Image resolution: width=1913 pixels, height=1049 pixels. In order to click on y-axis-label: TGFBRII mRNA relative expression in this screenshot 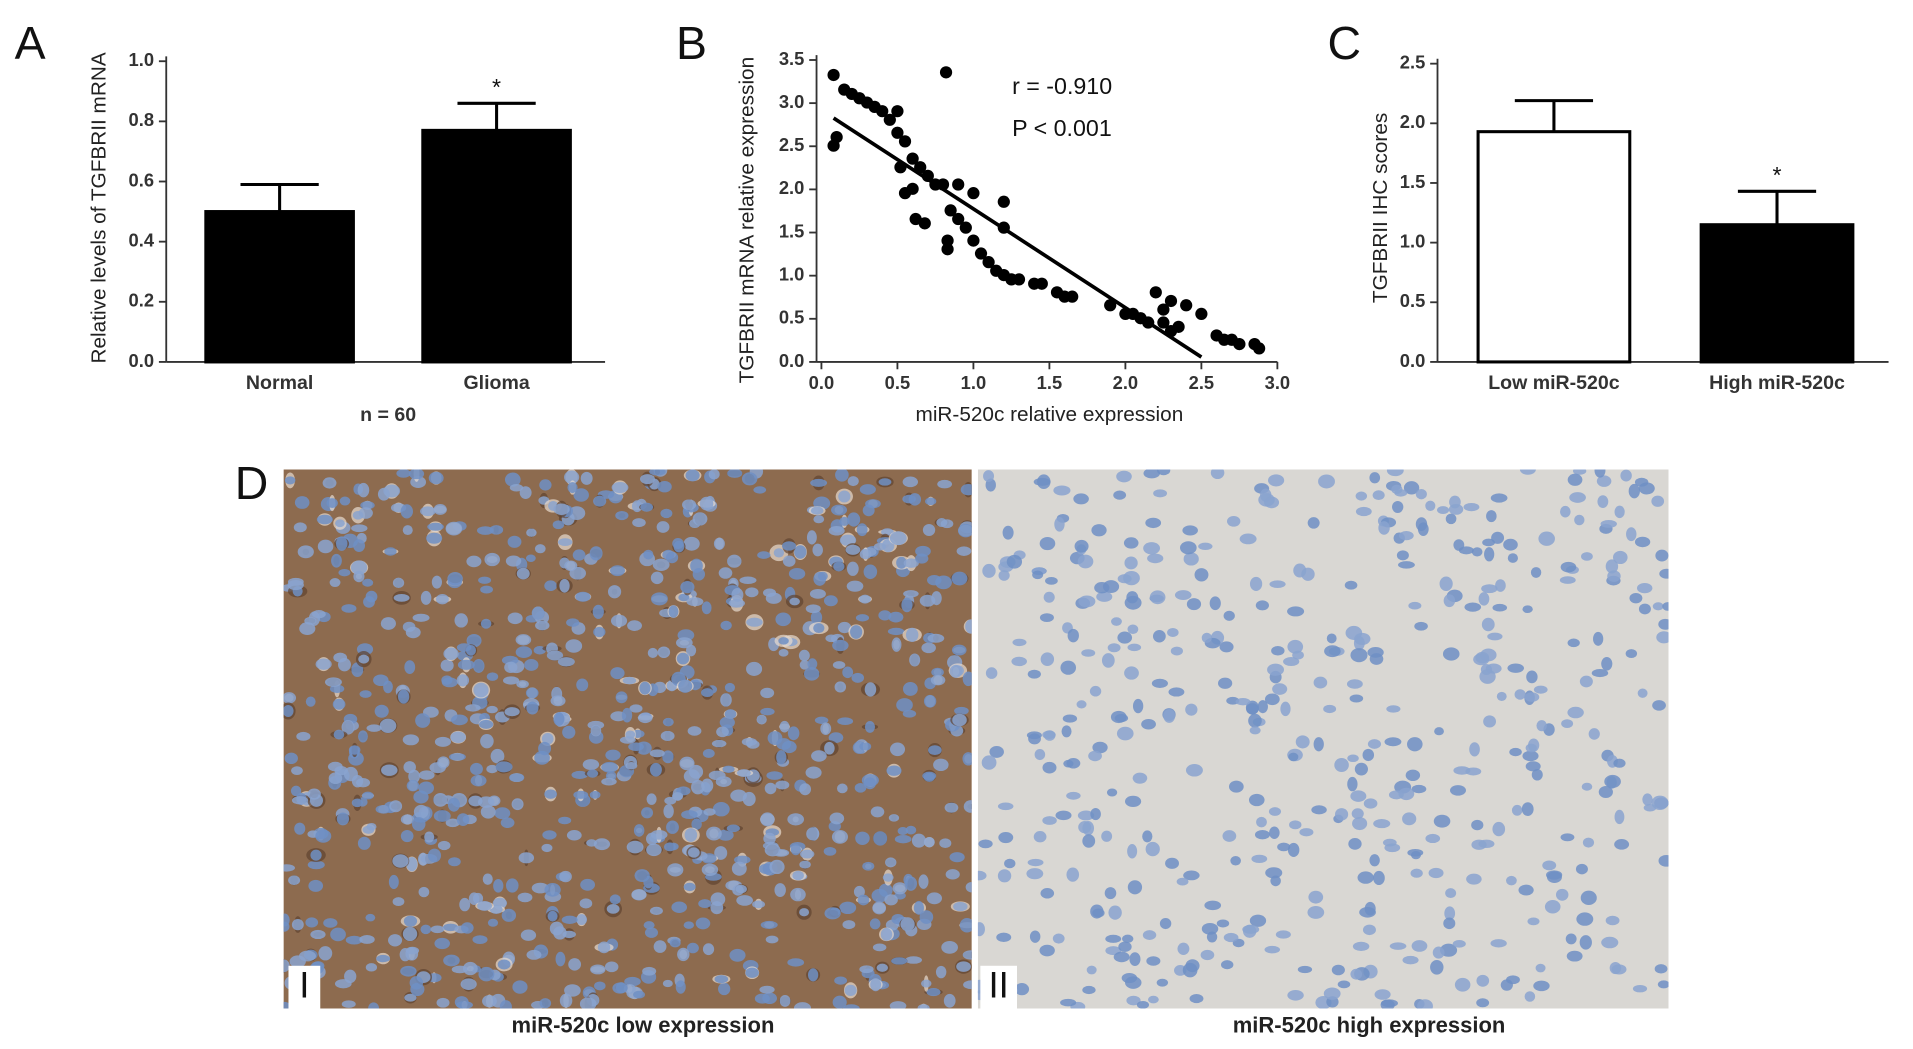, I will do `click(747, 220)`.